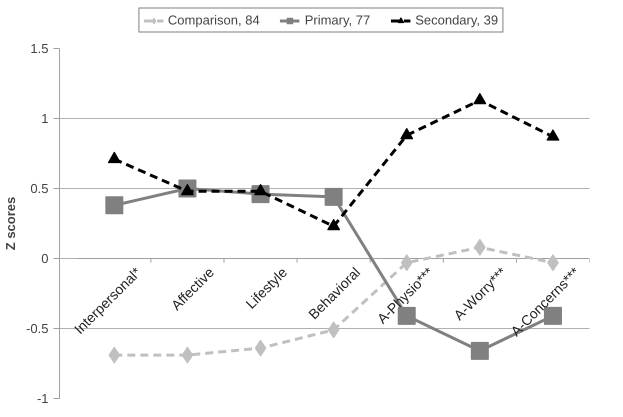 The image size is (623, 417). What do you see at coordinates (39, 188) in the screenshot?
I see `y-tick-label: 0.5` at bounding box center [39, 188].